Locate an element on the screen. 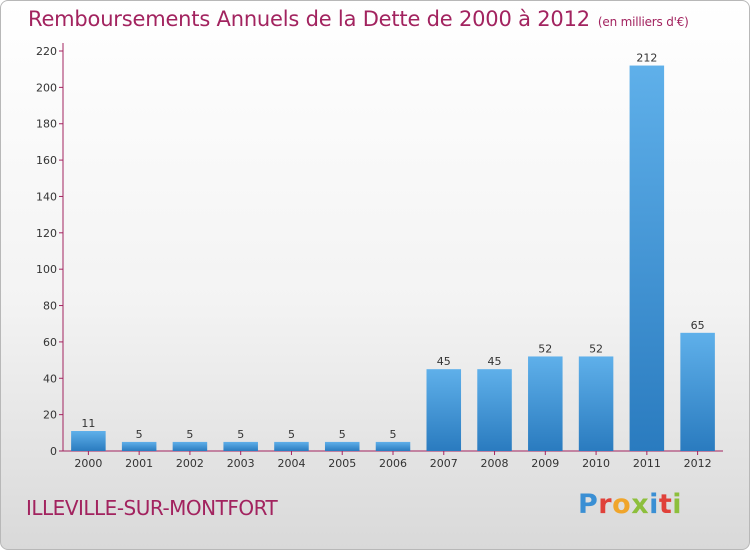 The image size is (750, 550). data-label: 11 is located at coordinates (88, 423).